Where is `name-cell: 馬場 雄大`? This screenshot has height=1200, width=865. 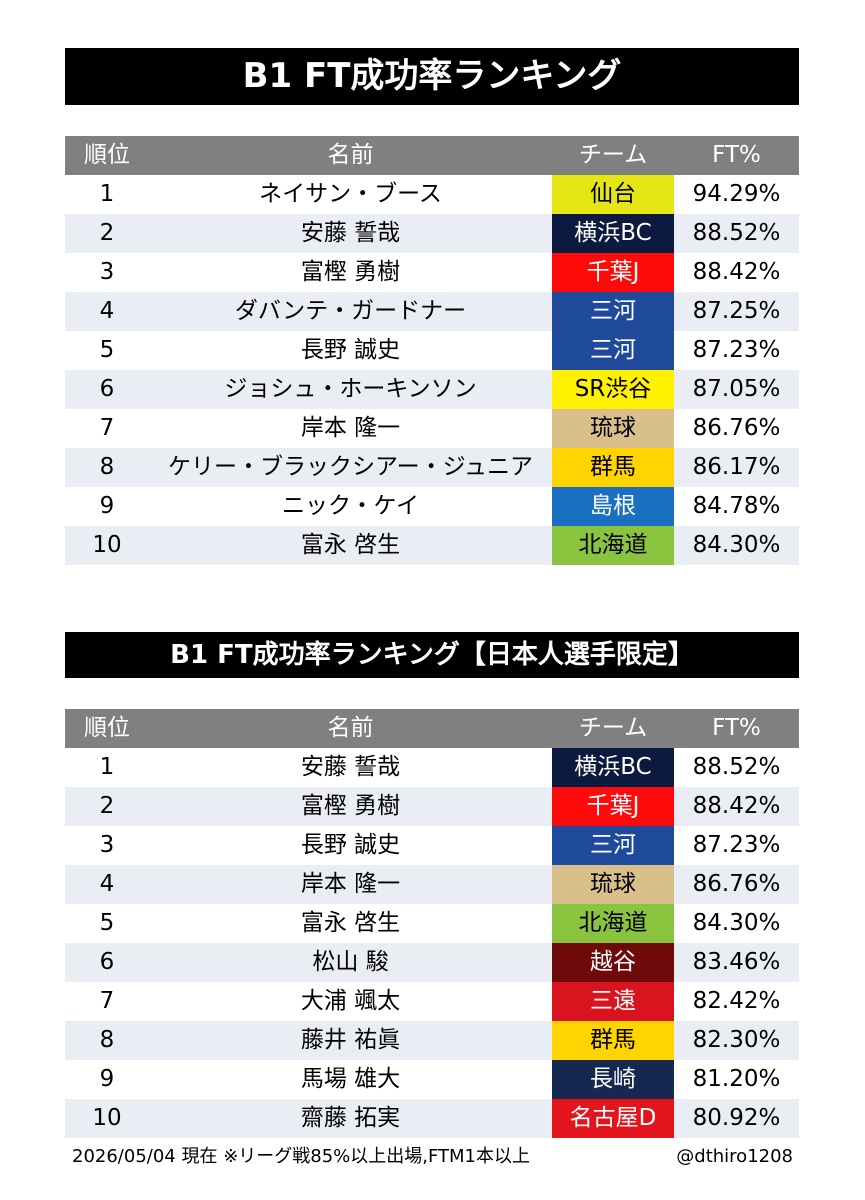
name-cell: 馬場 雄大 is located at coordinates (350, 1079).